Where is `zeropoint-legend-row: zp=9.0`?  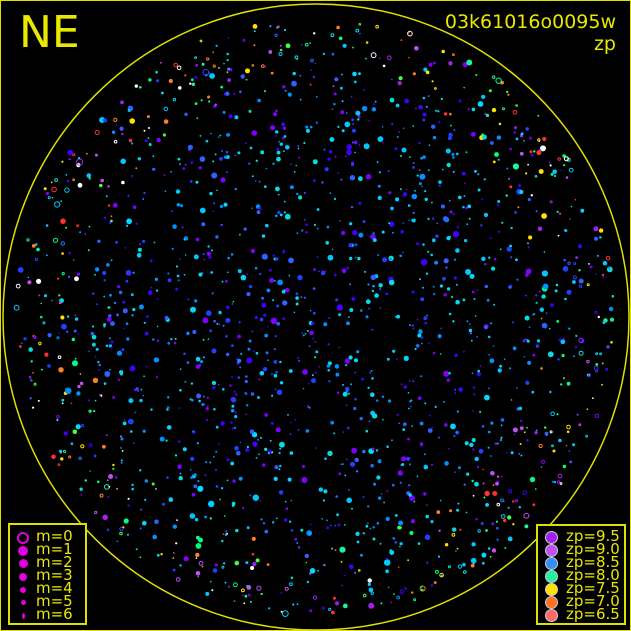 zeropoint-legend-row: zp=9.0 is located at coordinates (581, 549).